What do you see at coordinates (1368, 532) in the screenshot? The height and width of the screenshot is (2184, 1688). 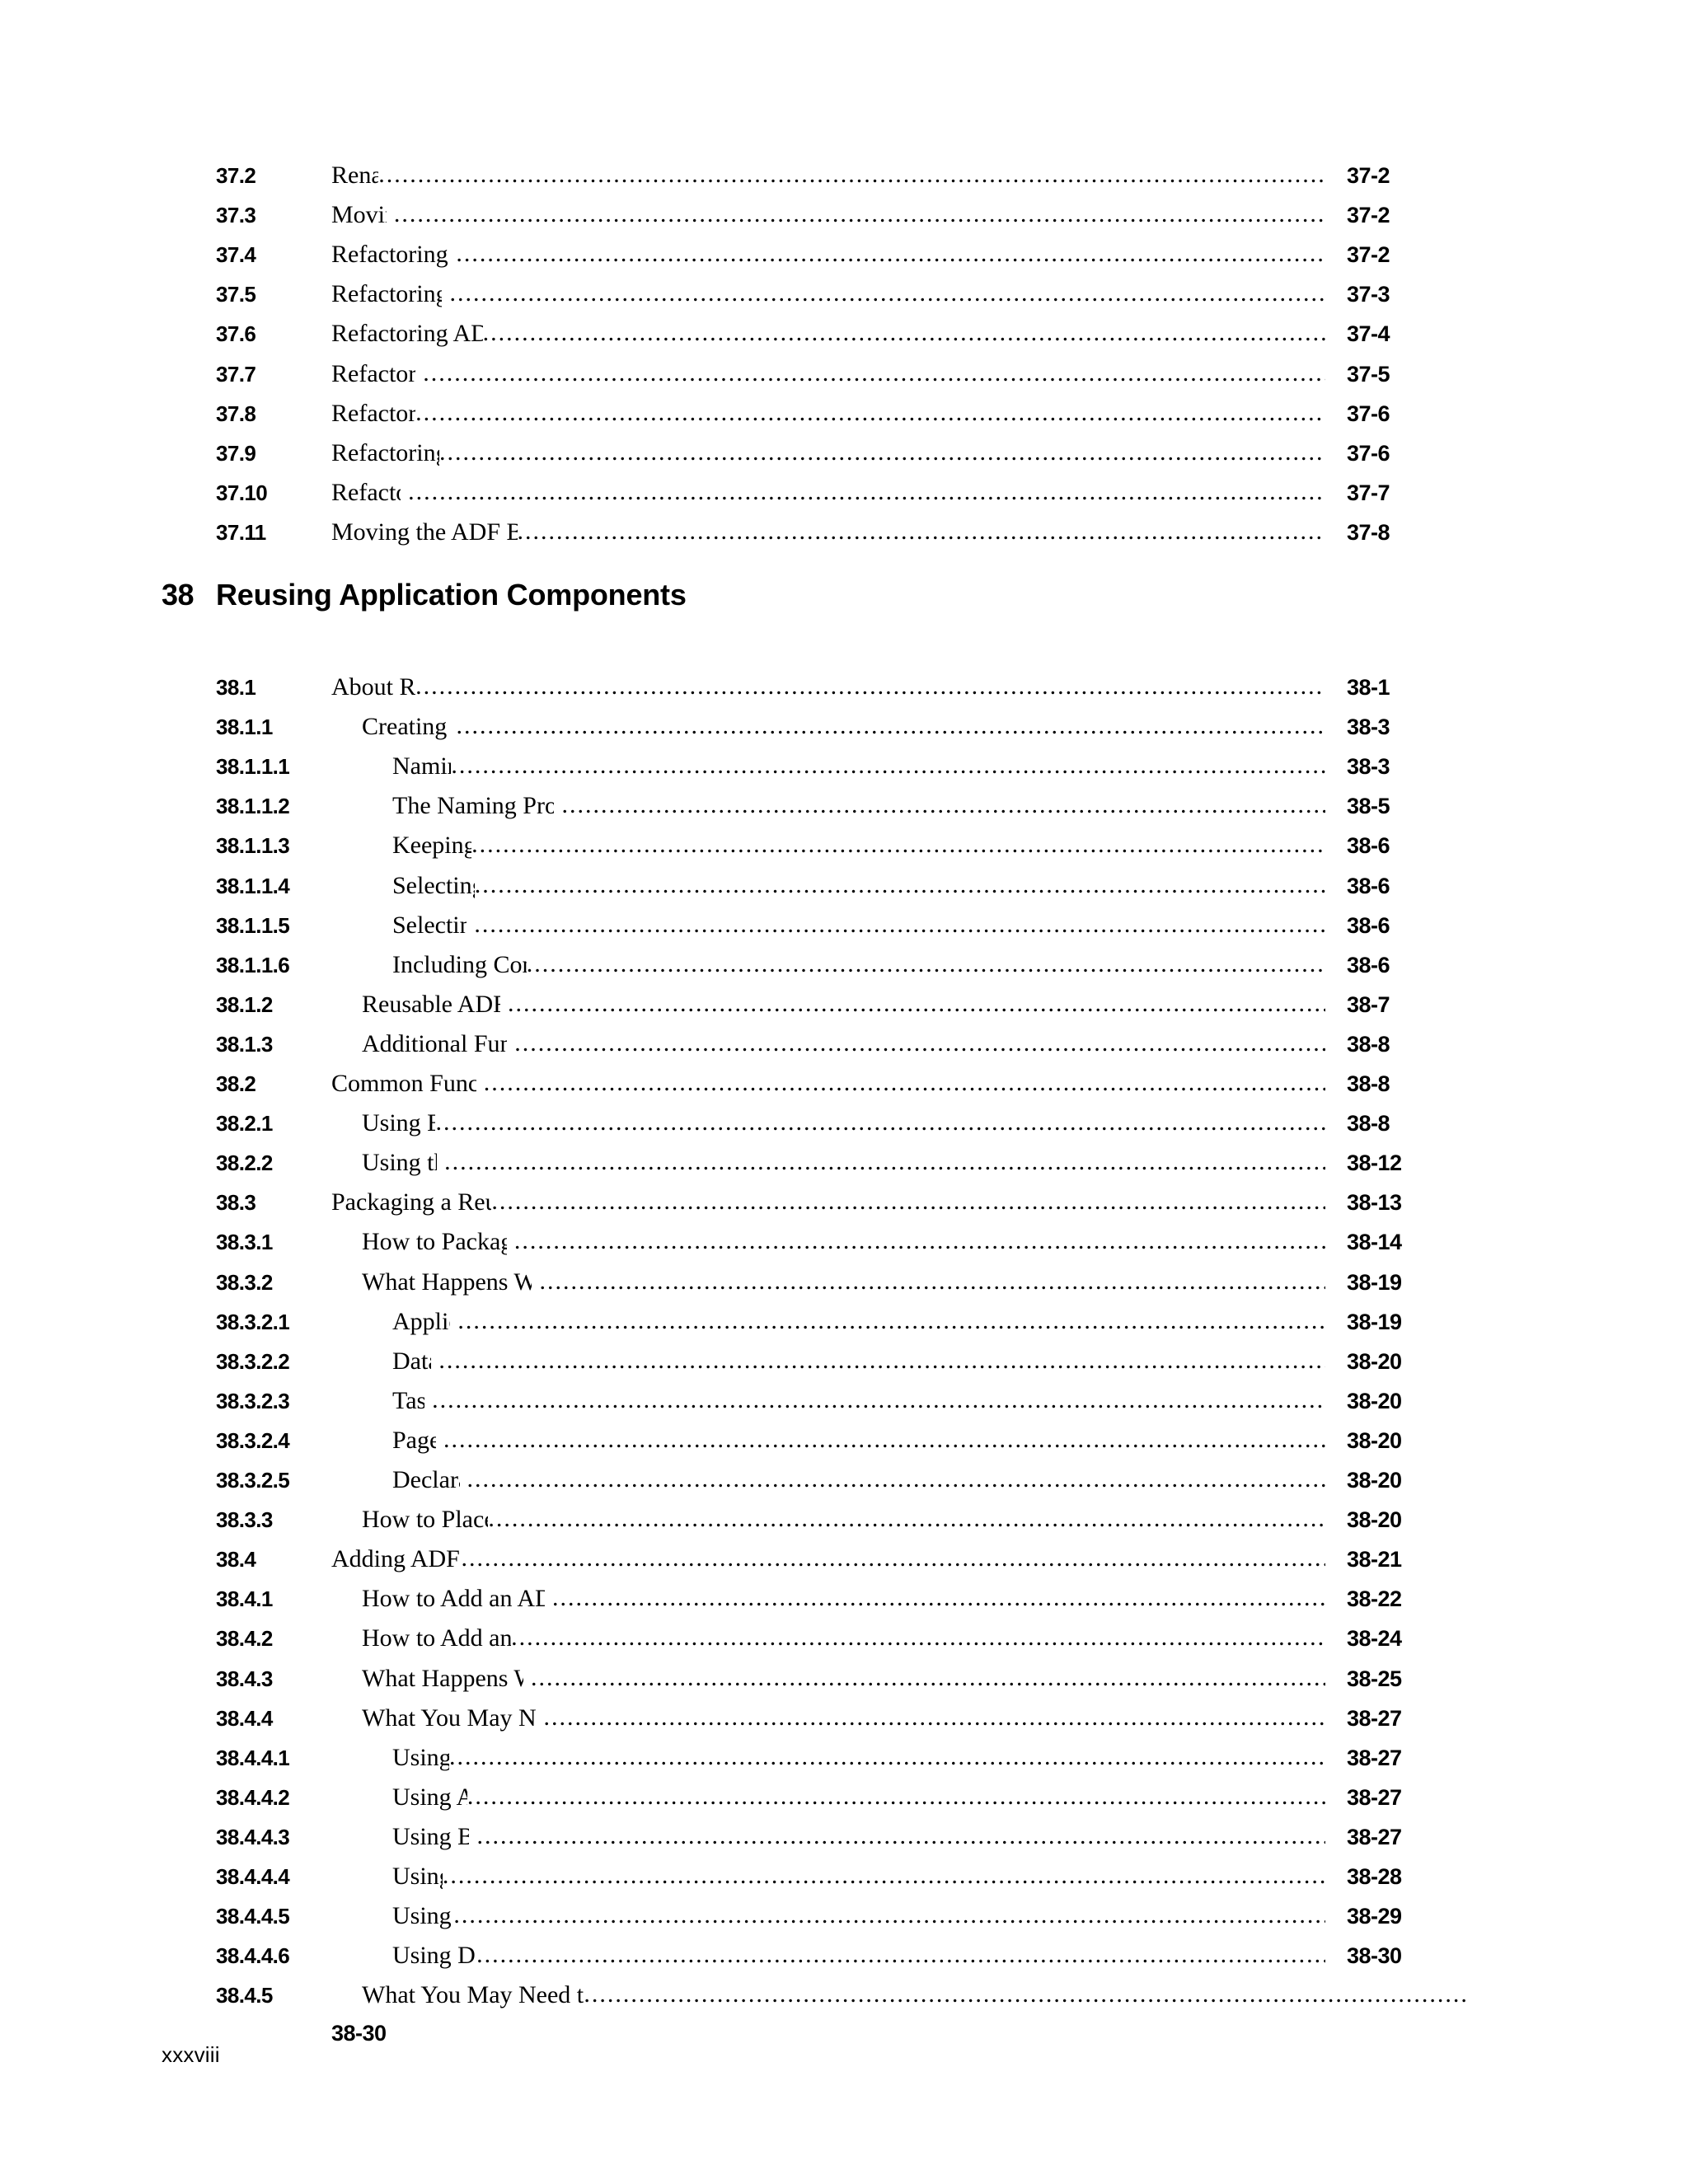 I see `toc-entry-page-number: 37-8` at bounding box center [1368, 532].